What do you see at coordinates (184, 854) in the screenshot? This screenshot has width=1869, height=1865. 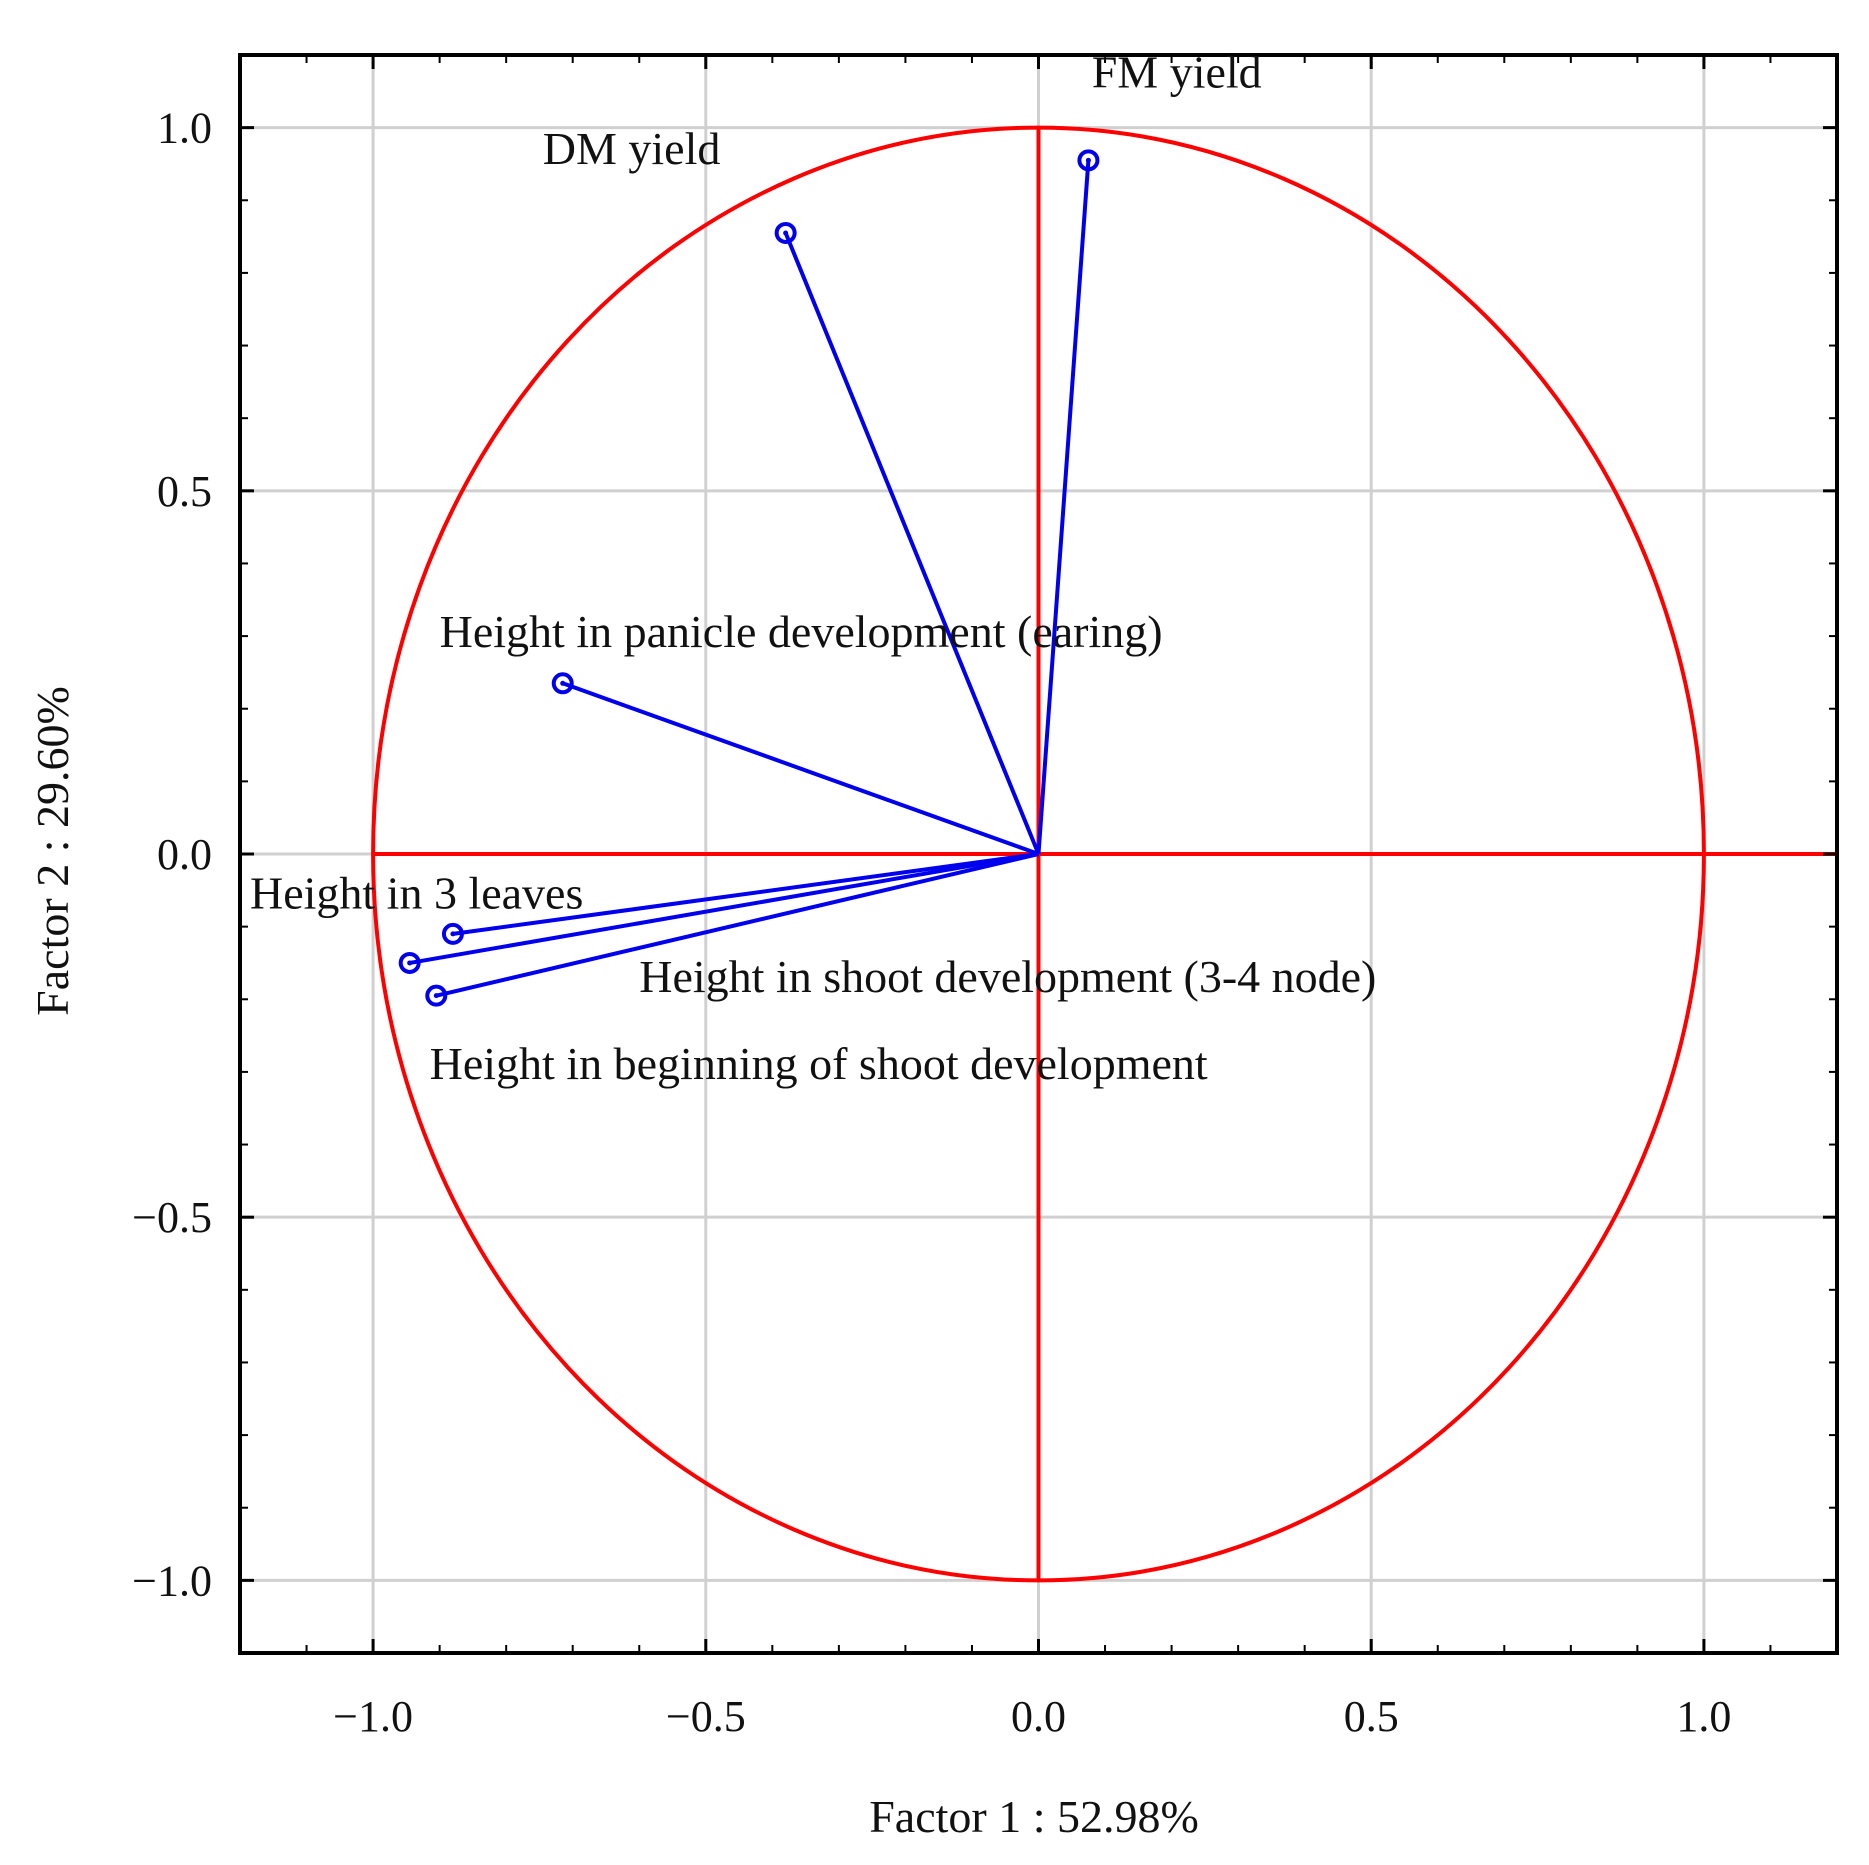 I see `y-tick-label: 0.0` at bounding box center [184, 854].